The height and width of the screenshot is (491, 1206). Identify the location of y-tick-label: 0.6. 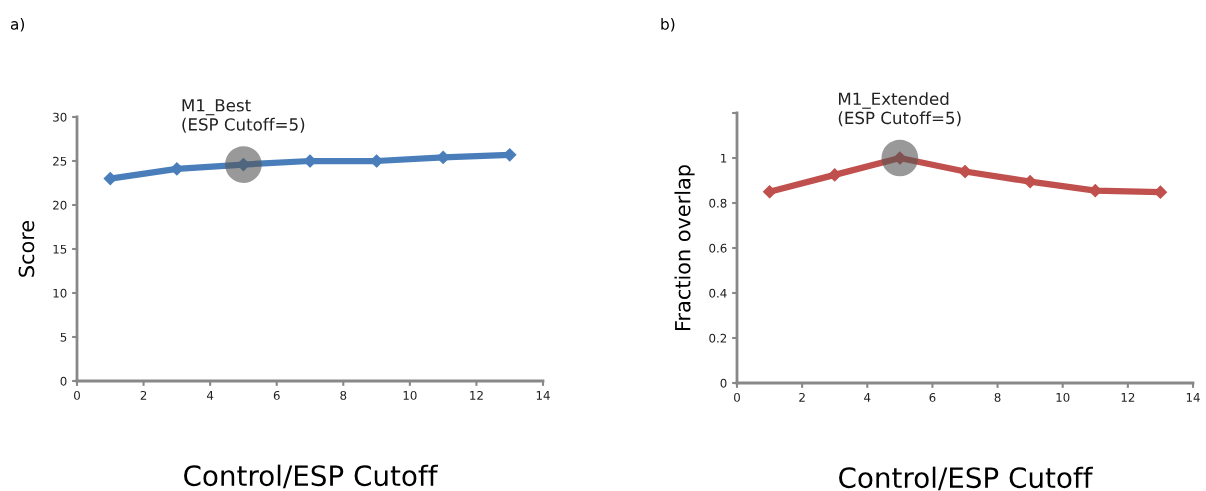
(718, 248).